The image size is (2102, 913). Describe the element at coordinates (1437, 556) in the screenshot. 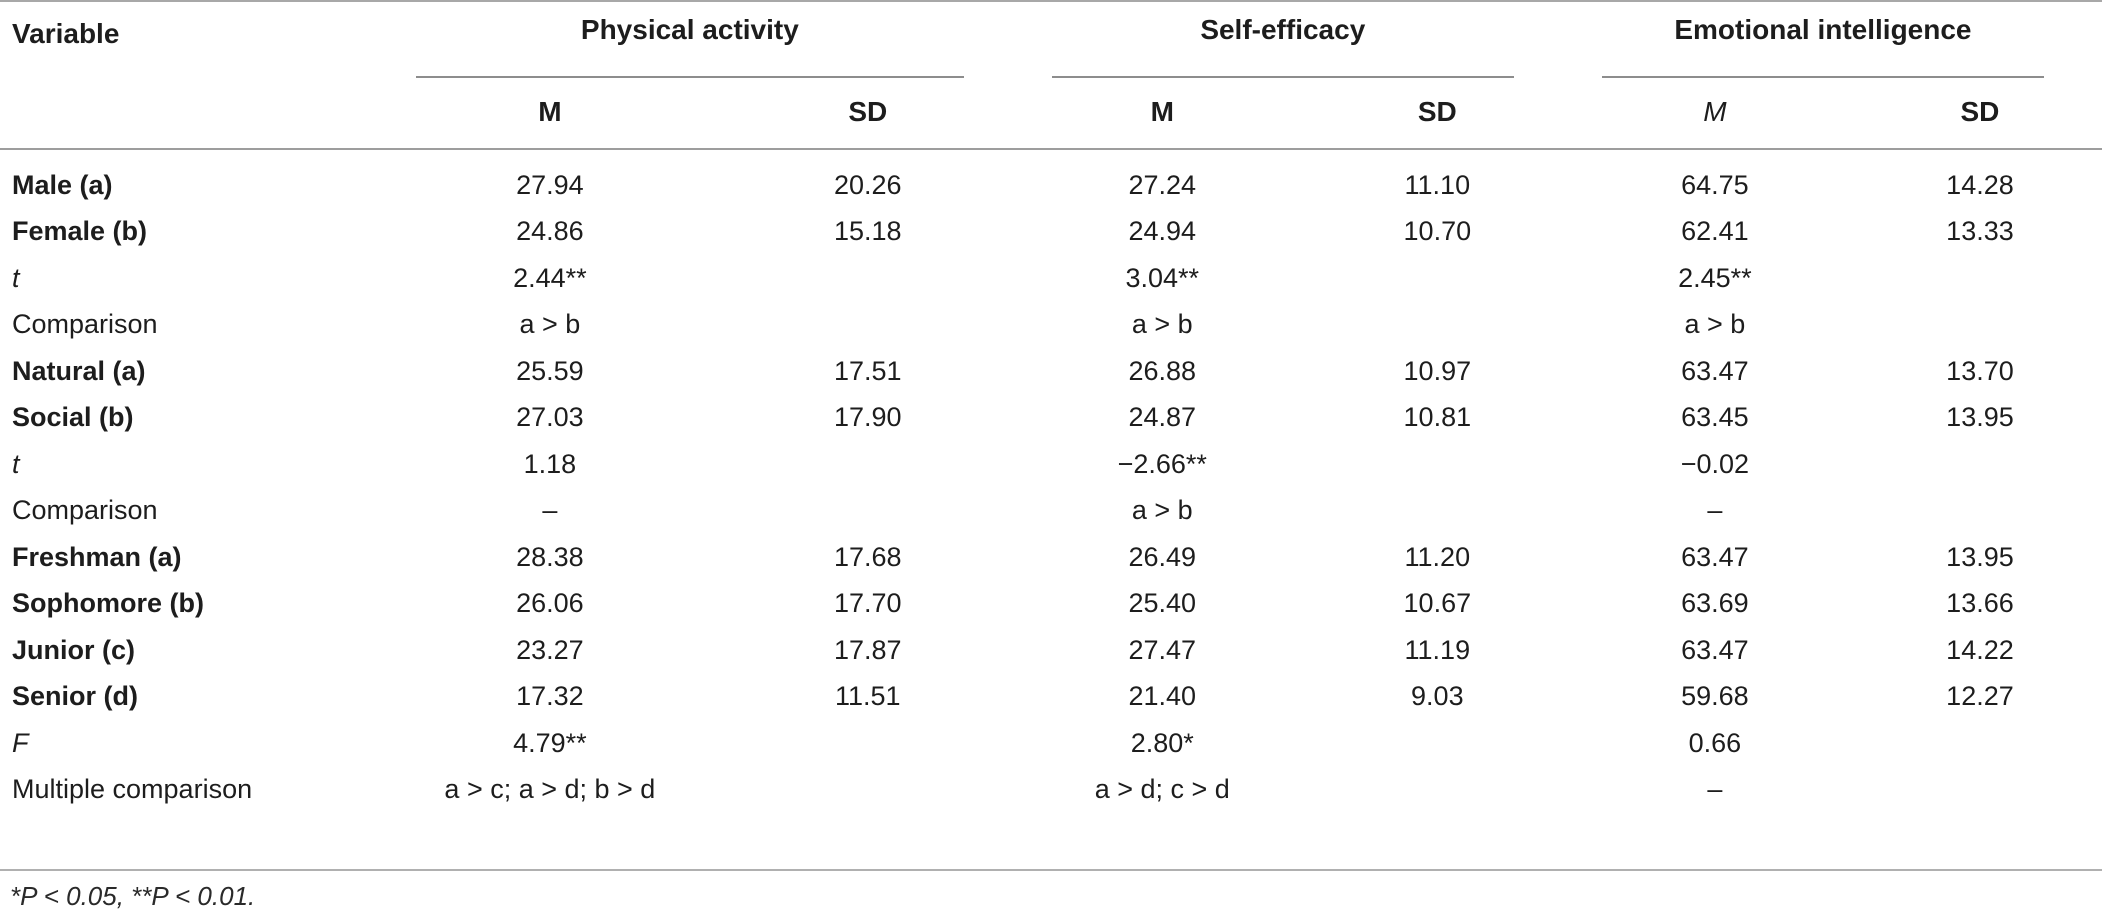

I see `cell-se-sd: 11.20` at that location.